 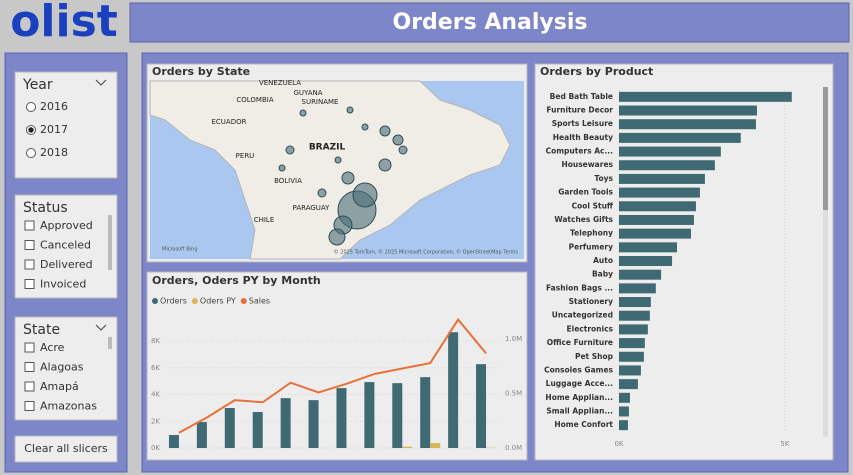 I want to click on map-label: VENEZUELA, so click(x=280, y=83).